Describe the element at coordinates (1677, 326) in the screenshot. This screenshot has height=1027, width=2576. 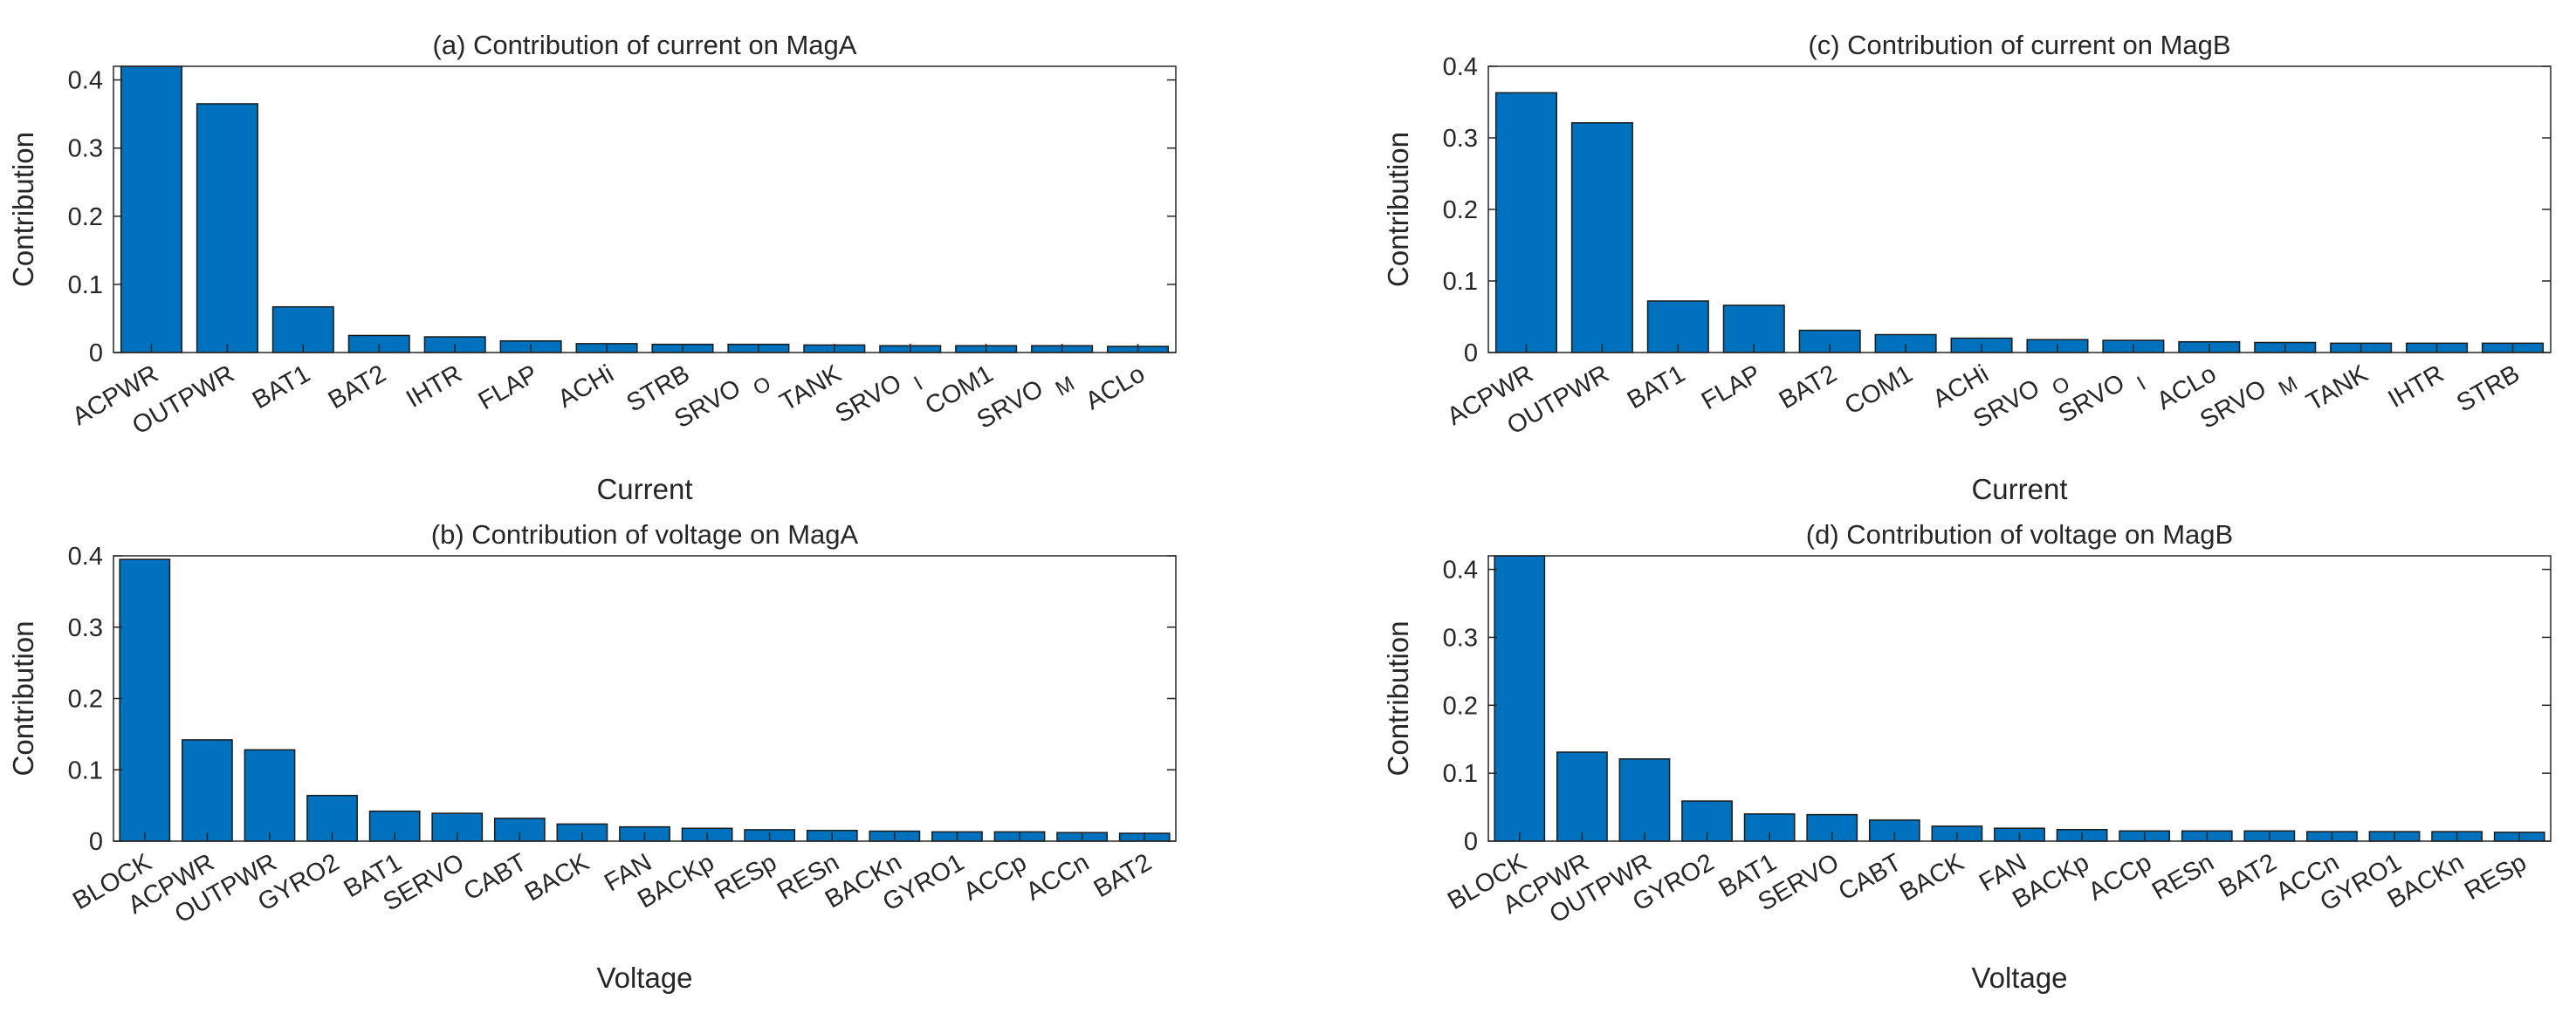
I see `bar-bat1` at that location.